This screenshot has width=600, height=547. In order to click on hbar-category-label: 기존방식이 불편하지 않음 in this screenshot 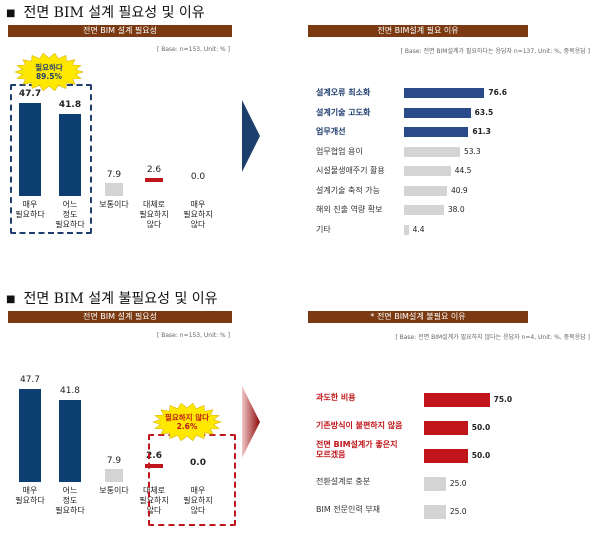, I will do `click(359, 425)`.